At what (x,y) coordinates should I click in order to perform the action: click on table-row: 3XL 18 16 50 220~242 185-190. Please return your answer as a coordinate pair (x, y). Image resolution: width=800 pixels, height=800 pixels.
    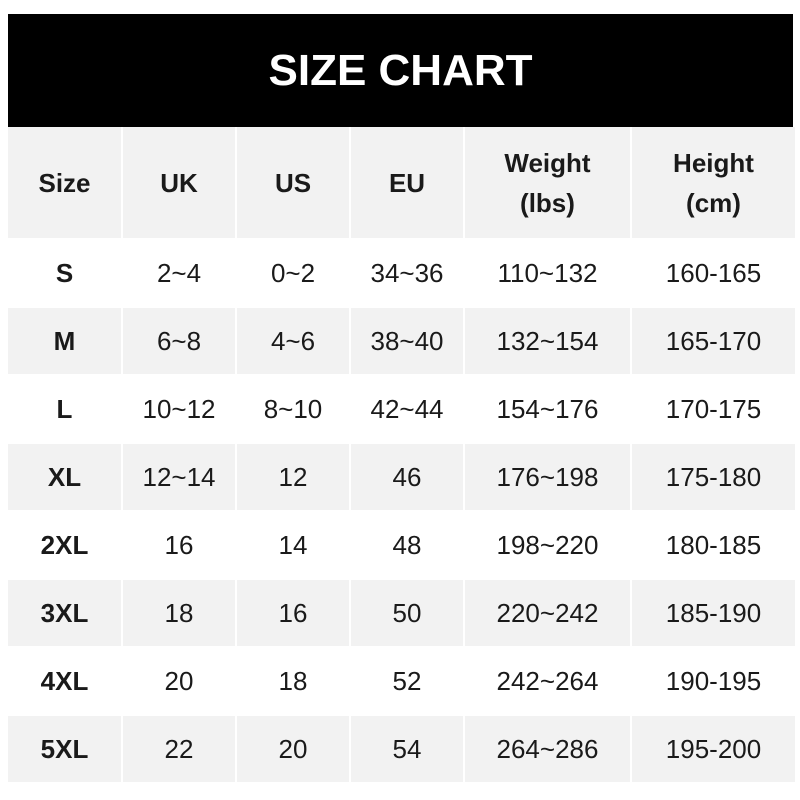
    Looking at the image, I should click on (401, 614).